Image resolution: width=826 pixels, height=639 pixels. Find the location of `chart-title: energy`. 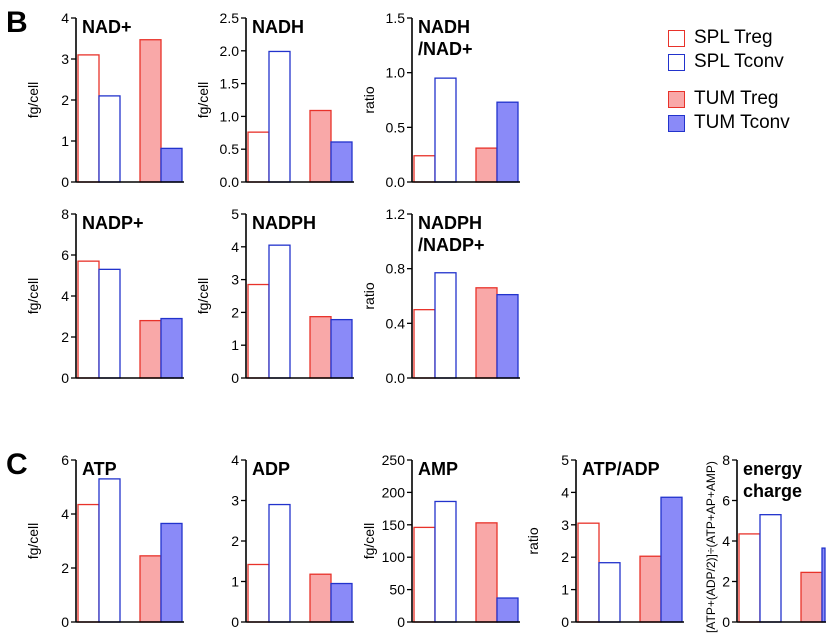

chart-title: energy is located at coordinates (772, 469).